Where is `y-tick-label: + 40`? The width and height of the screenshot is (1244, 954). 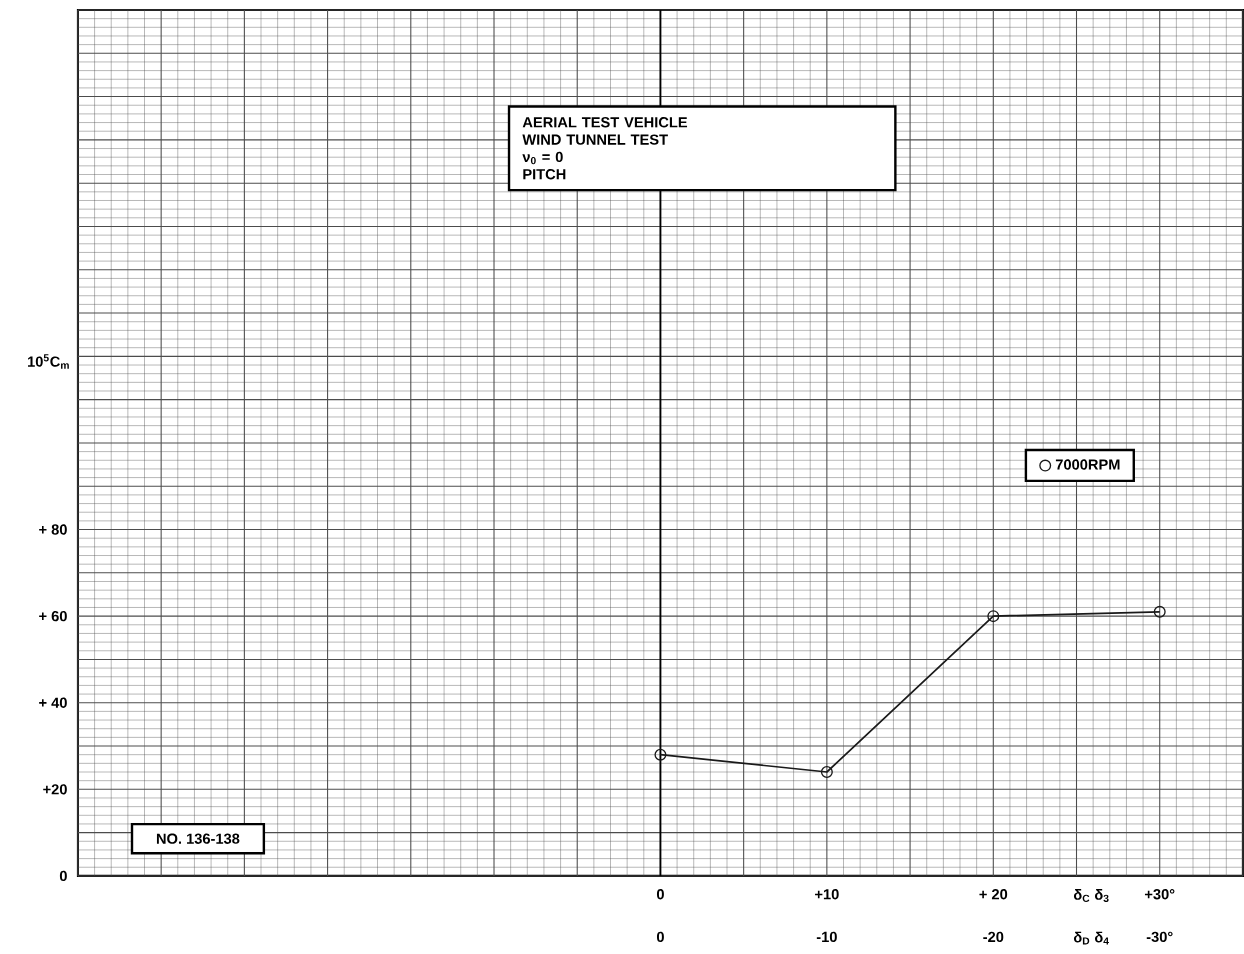 y-tick-label: + 40 is located at coordinates (53, 702).